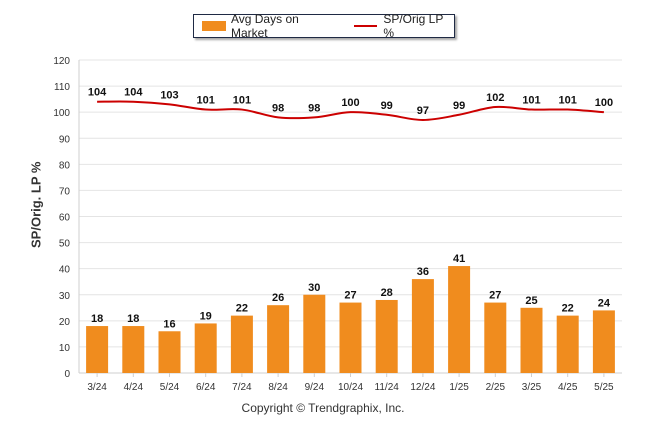 This screenshot has width=646, height=439. Describe the element at coordinates (65, 348) in the screenshot. I see `y-tick-label: 10` at that location.